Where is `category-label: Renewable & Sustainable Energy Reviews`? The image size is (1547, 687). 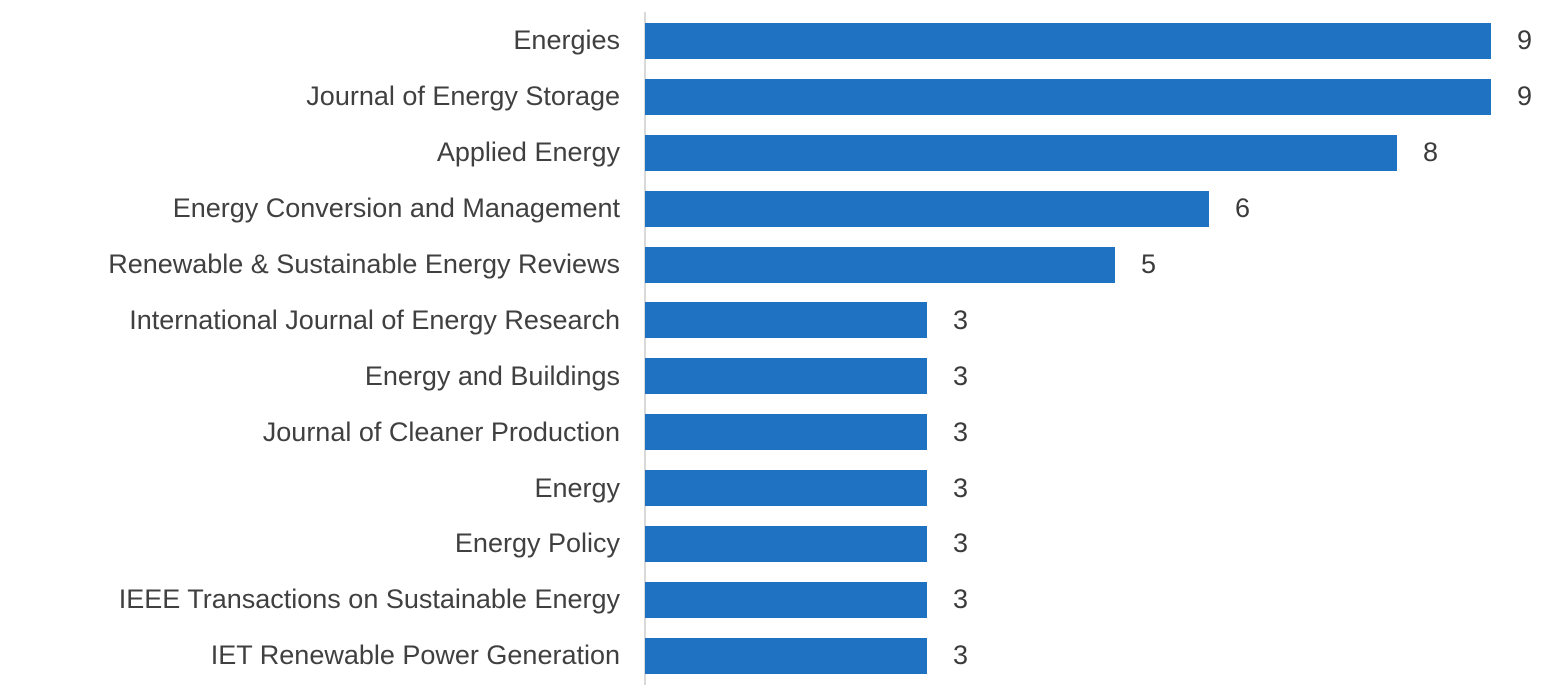 category-label: Renewable & Sustainable Energy Reviews is located at coordinates (364, 264).